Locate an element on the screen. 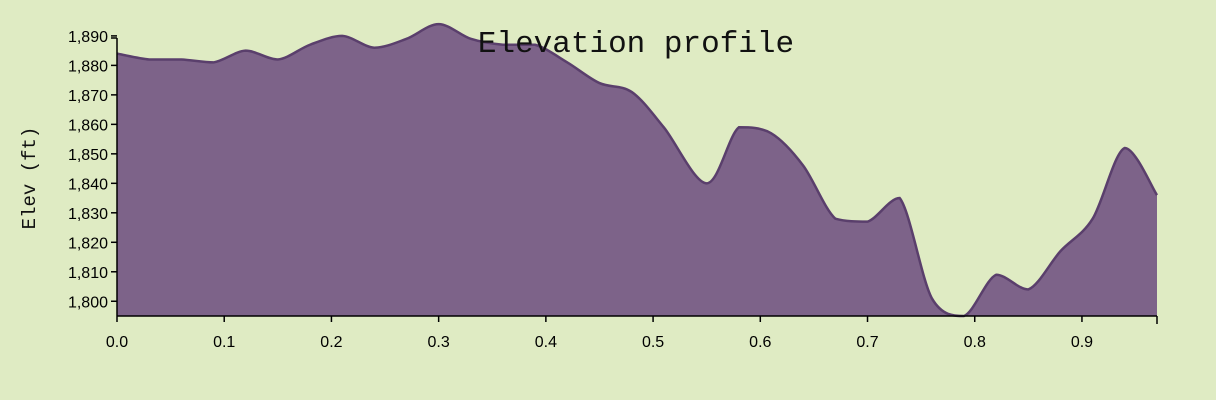 The width and height of the screenshot is (1216, 400). y-tick-label: 1,870 is located at coordinates (88, 96).